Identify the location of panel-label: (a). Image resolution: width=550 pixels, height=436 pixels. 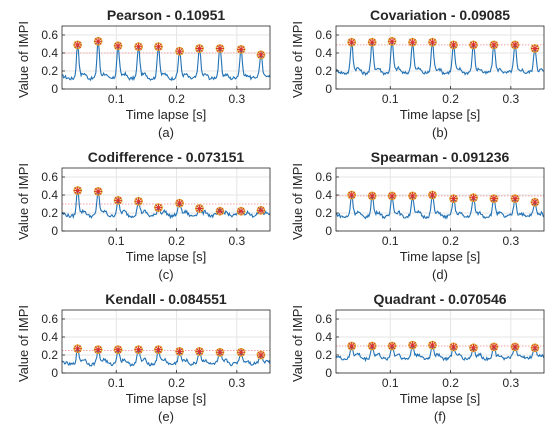
(166, 132).